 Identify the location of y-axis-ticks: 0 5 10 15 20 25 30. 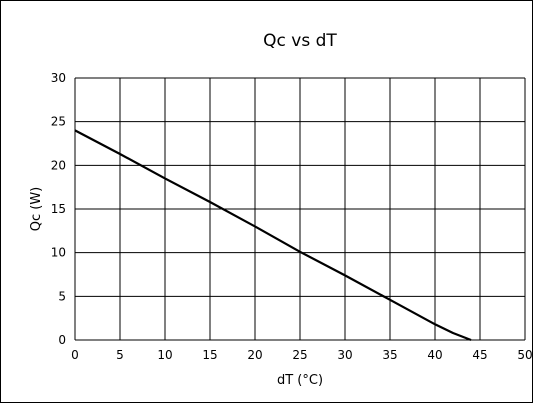
(58, 209).